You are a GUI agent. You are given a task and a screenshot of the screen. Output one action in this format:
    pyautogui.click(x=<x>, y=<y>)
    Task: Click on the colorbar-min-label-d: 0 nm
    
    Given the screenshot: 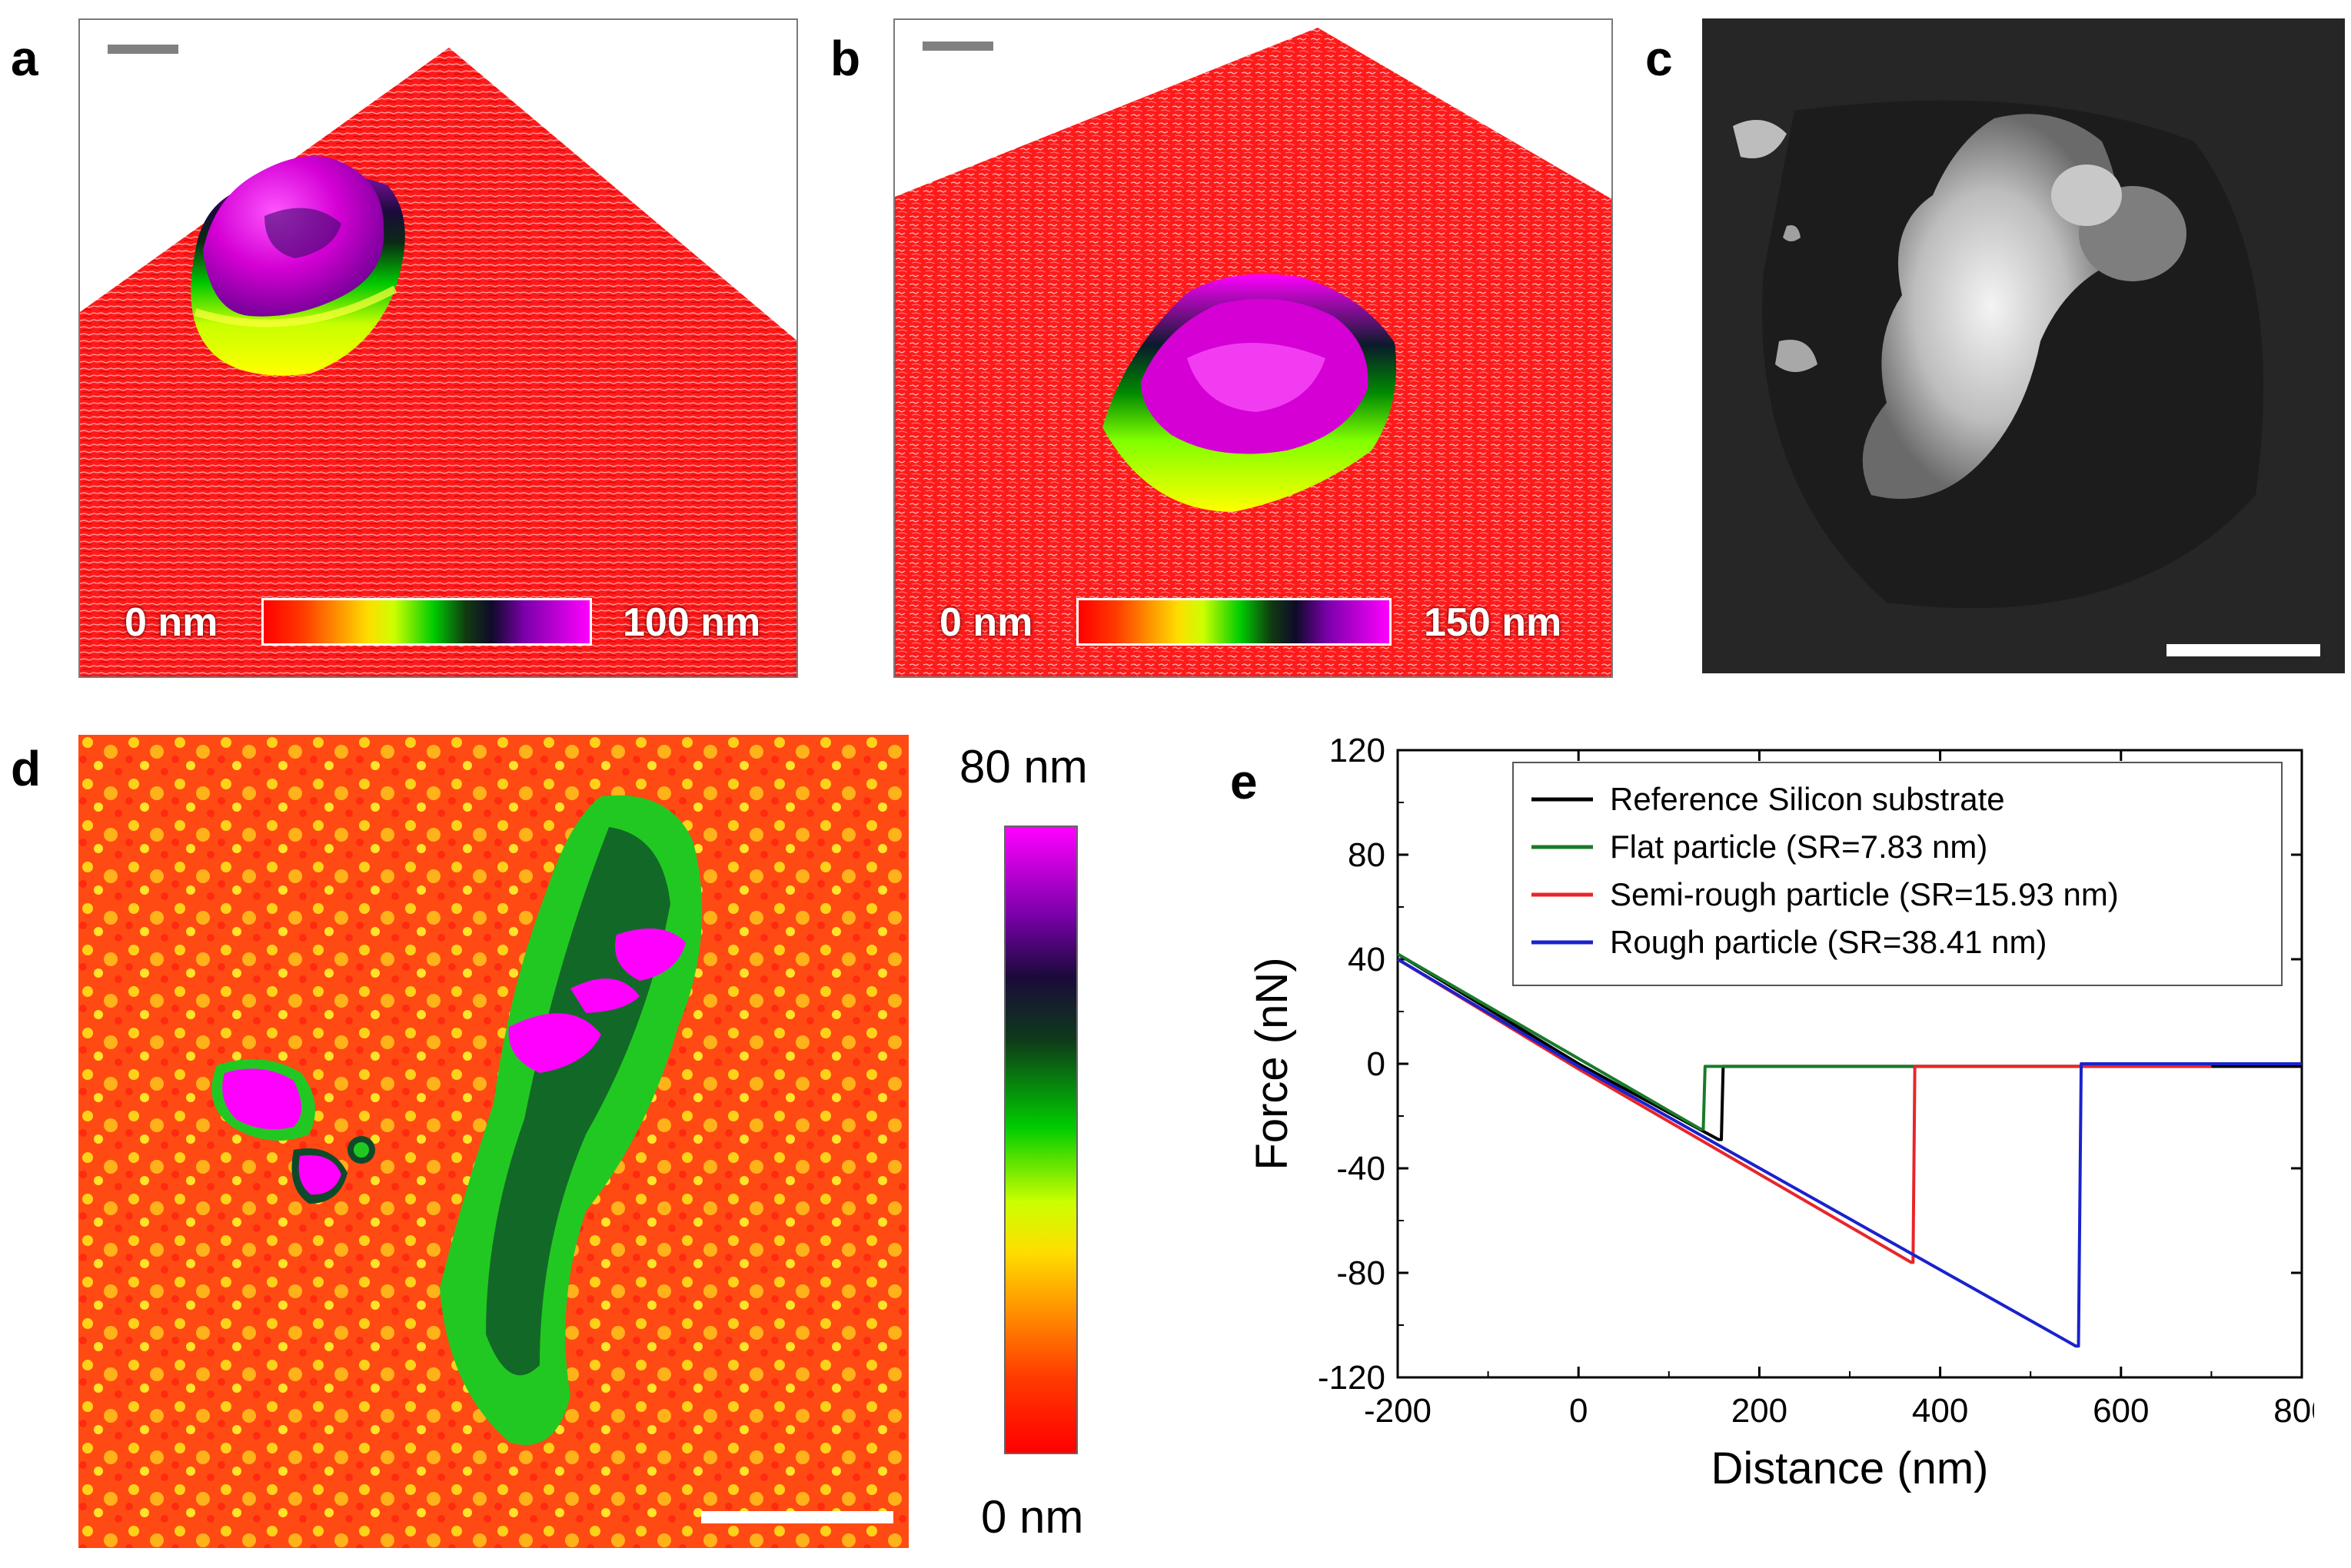 What is the action you would take?
    pyautogui.click(x=1032, y=1517)
    